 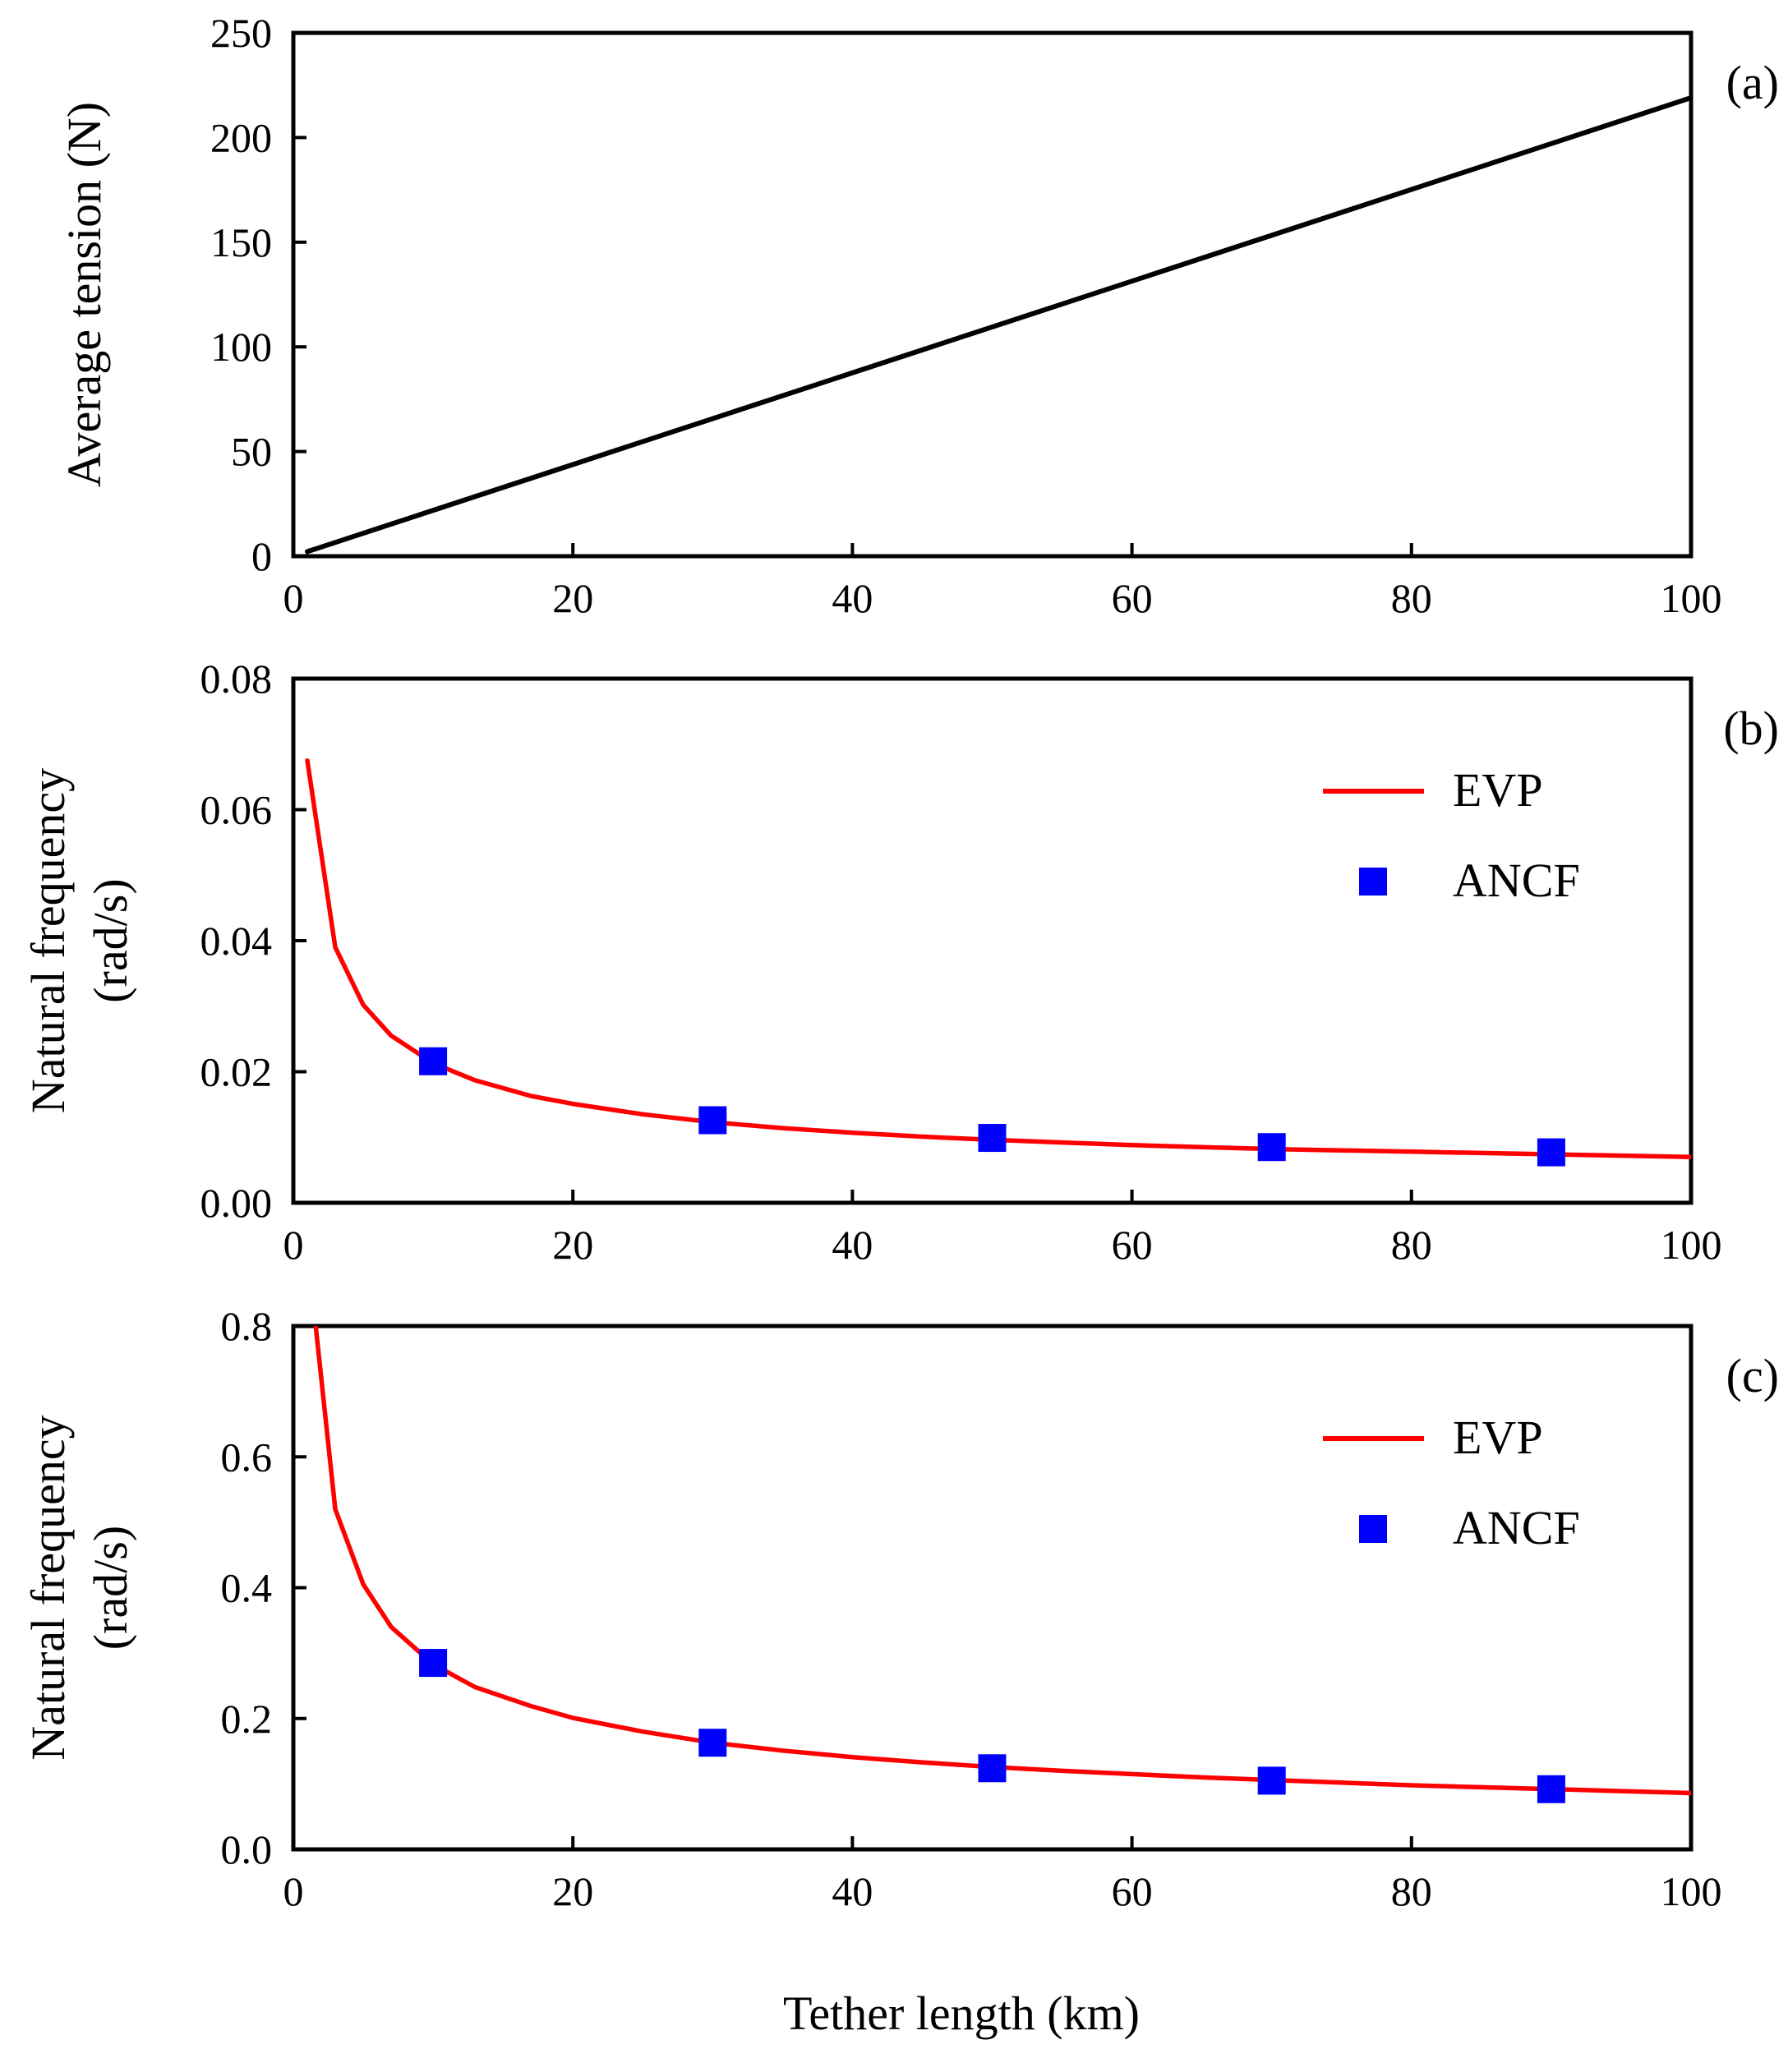 What do you see at coordinates (84, 294) in the screenshot?
I see `y-axis-title: Average tension (N)` at bounding box center [84, 294].